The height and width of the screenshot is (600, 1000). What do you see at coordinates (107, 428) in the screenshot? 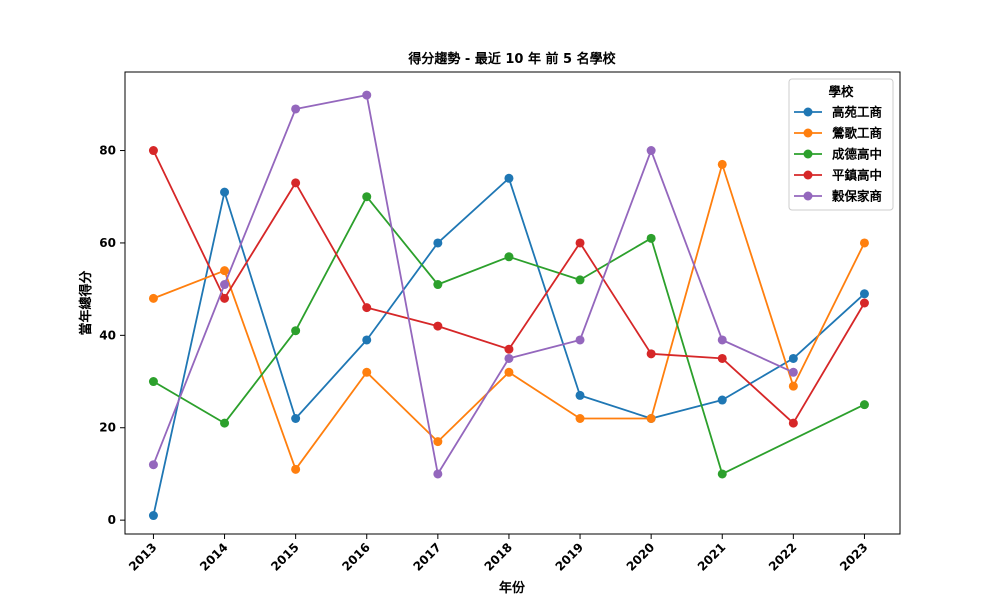
I see `y-tick-label: 20` at bounding box center [107, 428].